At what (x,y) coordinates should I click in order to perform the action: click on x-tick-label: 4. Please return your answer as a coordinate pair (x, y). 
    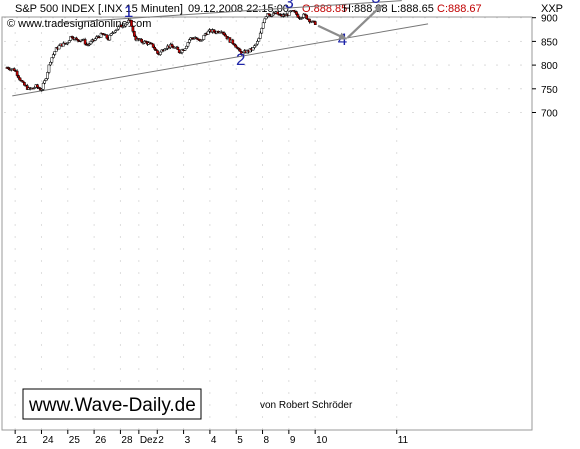
    Looking at the image, I should click on (214, 440).